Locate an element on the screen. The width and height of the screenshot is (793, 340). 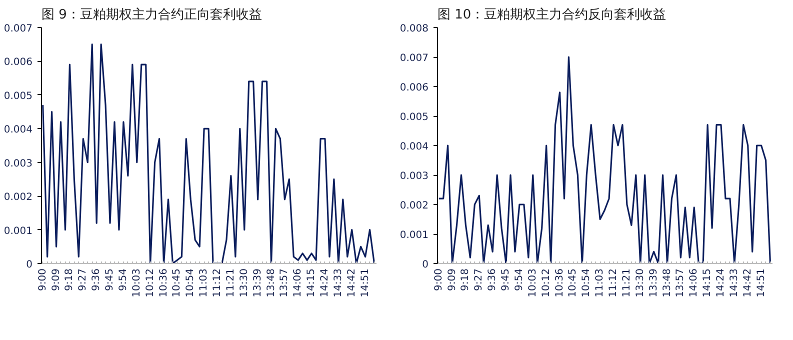
chart-title: 图 9：豆粕期权主力合约正向套利收益 is located at coordinates (152, 14).